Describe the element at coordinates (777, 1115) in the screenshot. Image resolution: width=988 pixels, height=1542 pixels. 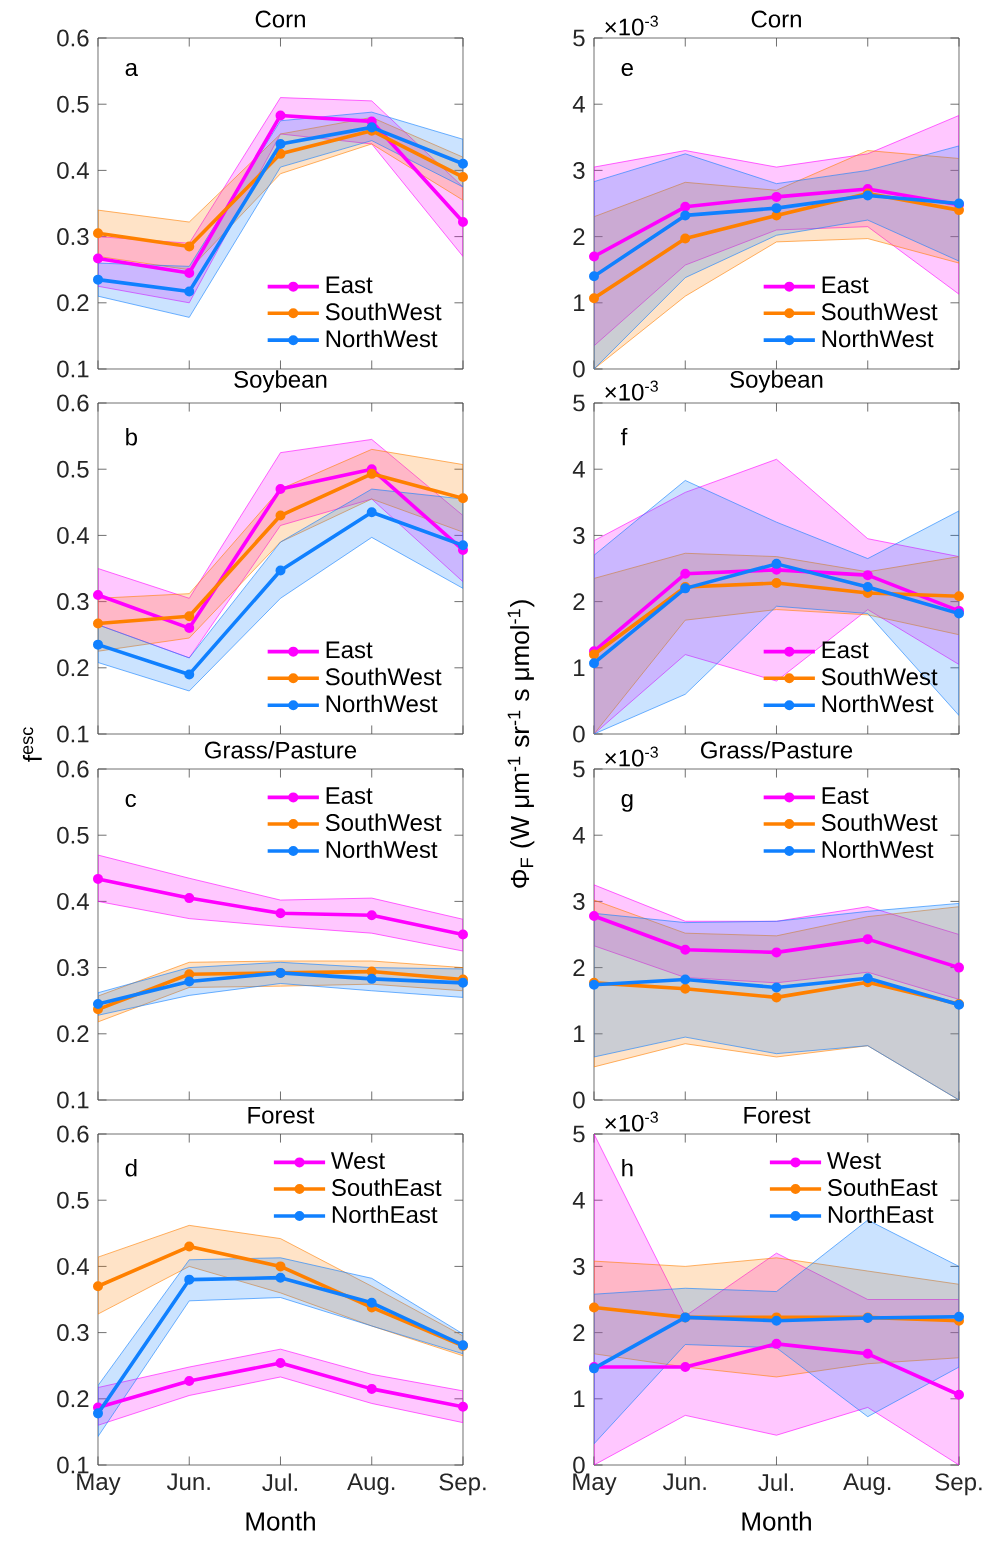
I see `chart-title: Forest` at that location.